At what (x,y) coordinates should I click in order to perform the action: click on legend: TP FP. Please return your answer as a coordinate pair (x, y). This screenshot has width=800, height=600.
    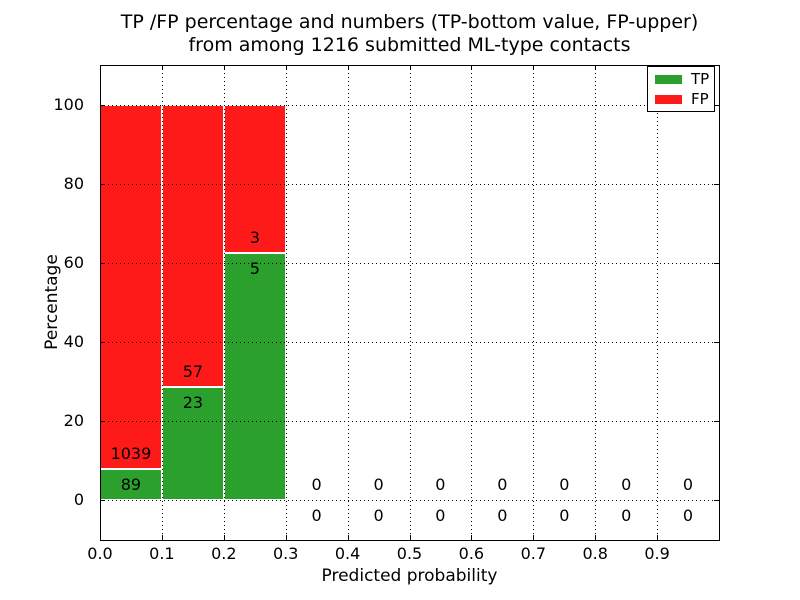
    Looking at the image, I should click on (681, 89).